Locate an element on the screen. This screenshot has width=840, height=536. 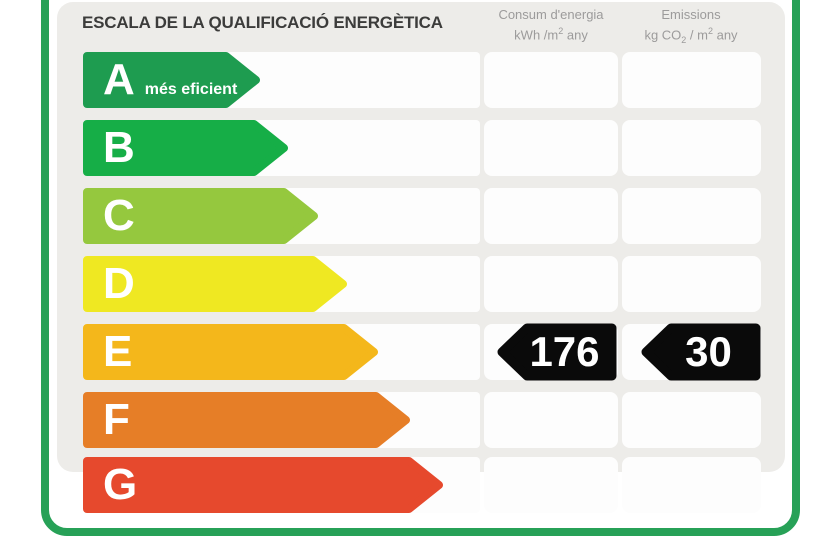
rating-letter-c: C is located at coordinates (119, 215).